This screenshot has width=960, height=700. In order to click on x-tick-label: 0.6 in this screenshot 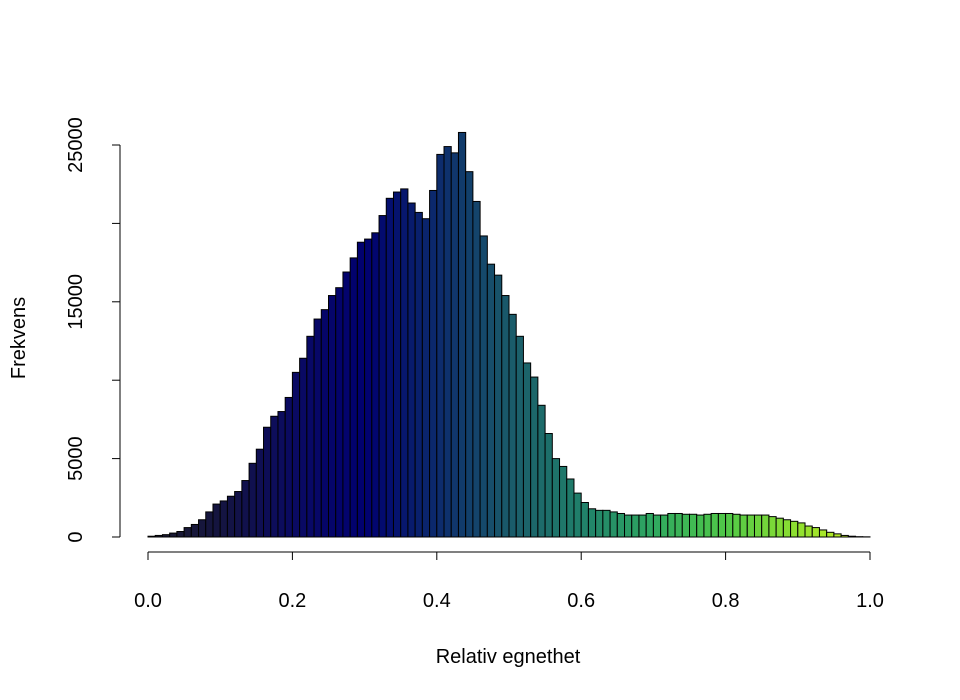, I will do `click(581, 601)`.